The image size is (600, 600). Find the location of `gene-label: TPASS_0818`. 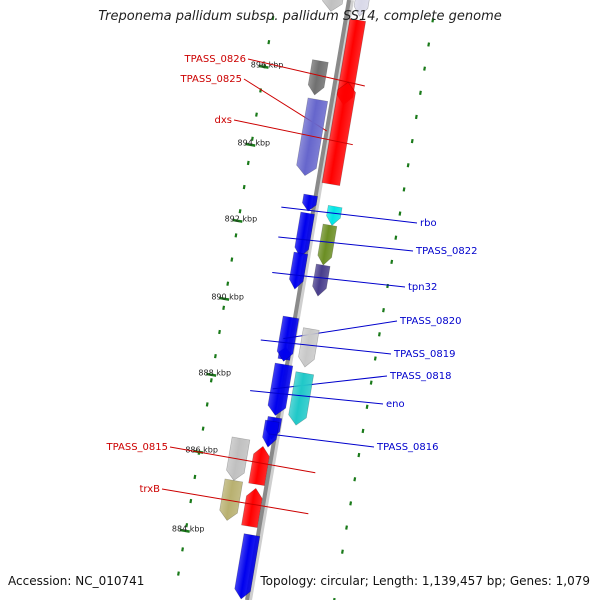

gene-label: TPASS_0818 is located at coordinates (420, 376).